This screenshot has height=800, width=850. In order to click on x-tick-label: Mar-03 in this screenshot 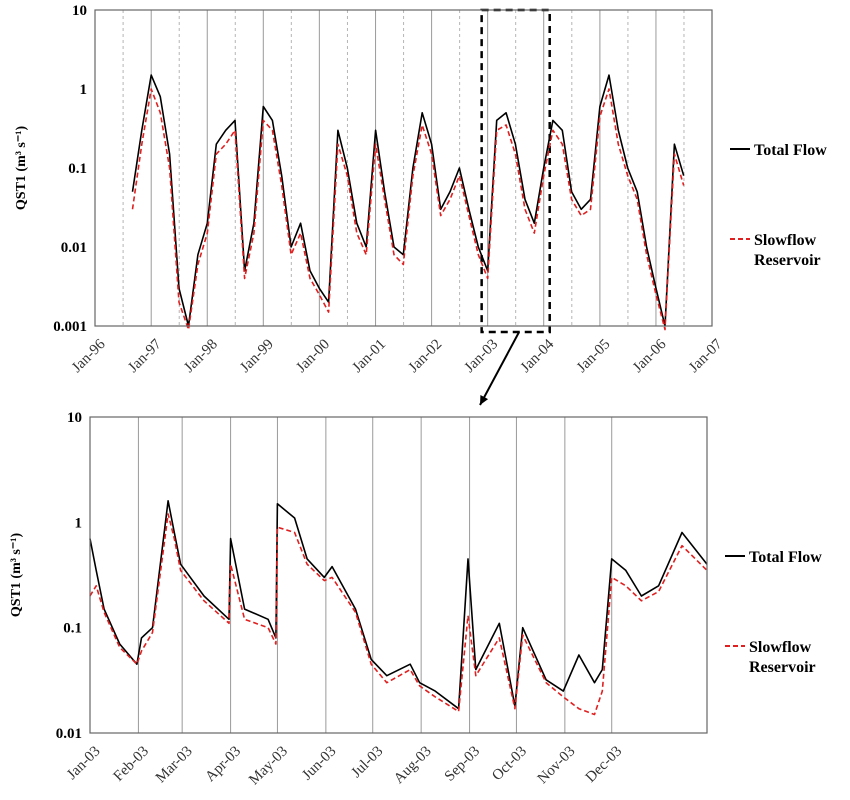, I will do `click(174, 764)`.